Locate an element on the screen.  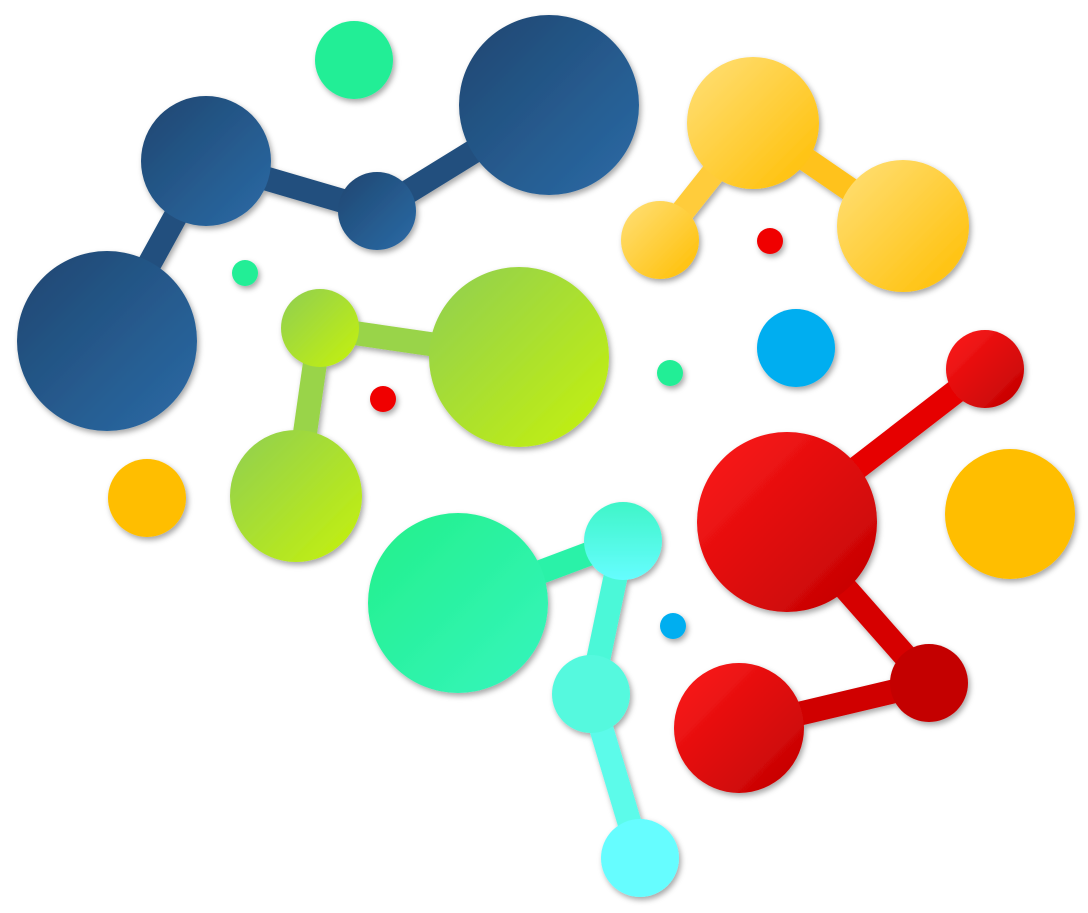
lime-node-large is located at coordinates (519, 357).